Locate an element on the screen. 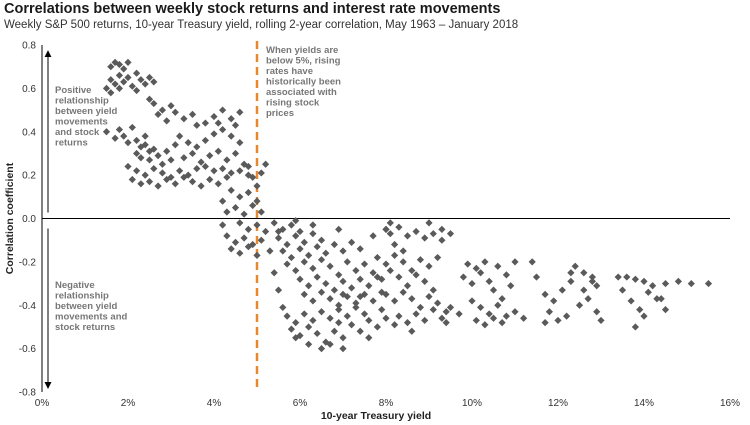 The width and height of the screenshot is (750, 425). y-tick-label: 0.4 is located at coordinates (29, 132).